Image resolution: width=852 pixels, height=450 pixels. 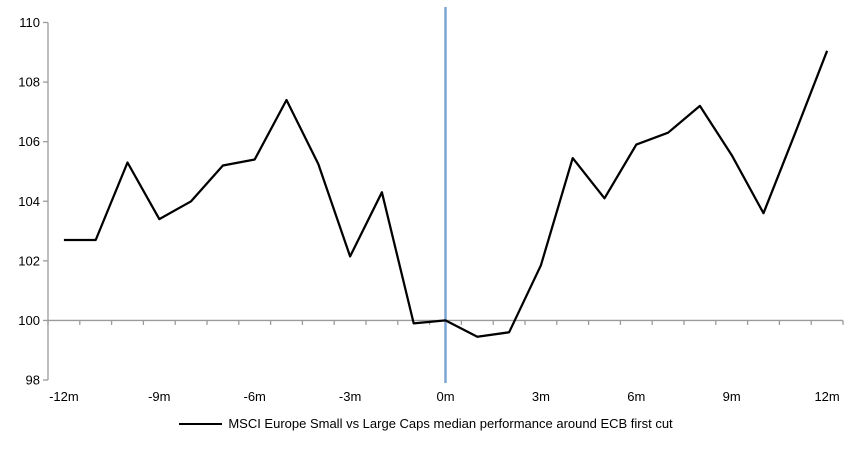 What do you see at coordinates (541, 396) in the screenshot?
I see `x-axis-tick-label: 3m` at bounding box center [541, 396].